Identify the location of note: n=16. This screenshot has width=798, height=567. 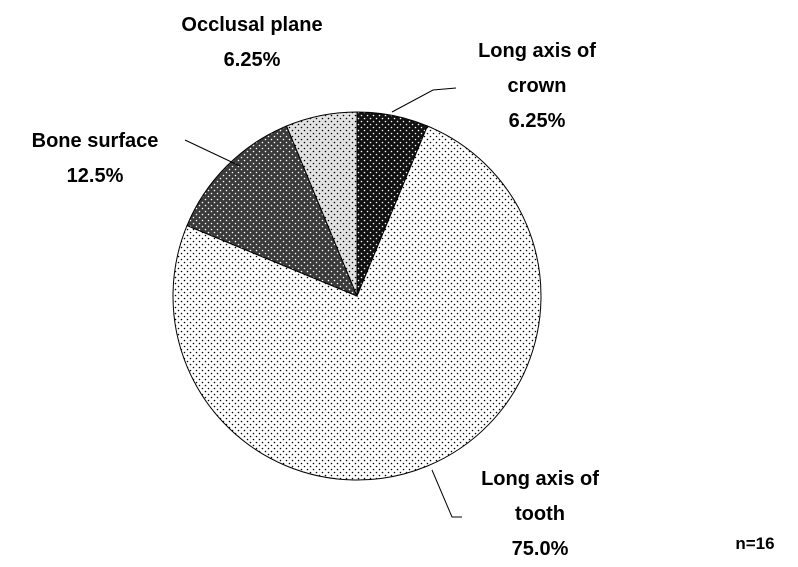
(755, 543).